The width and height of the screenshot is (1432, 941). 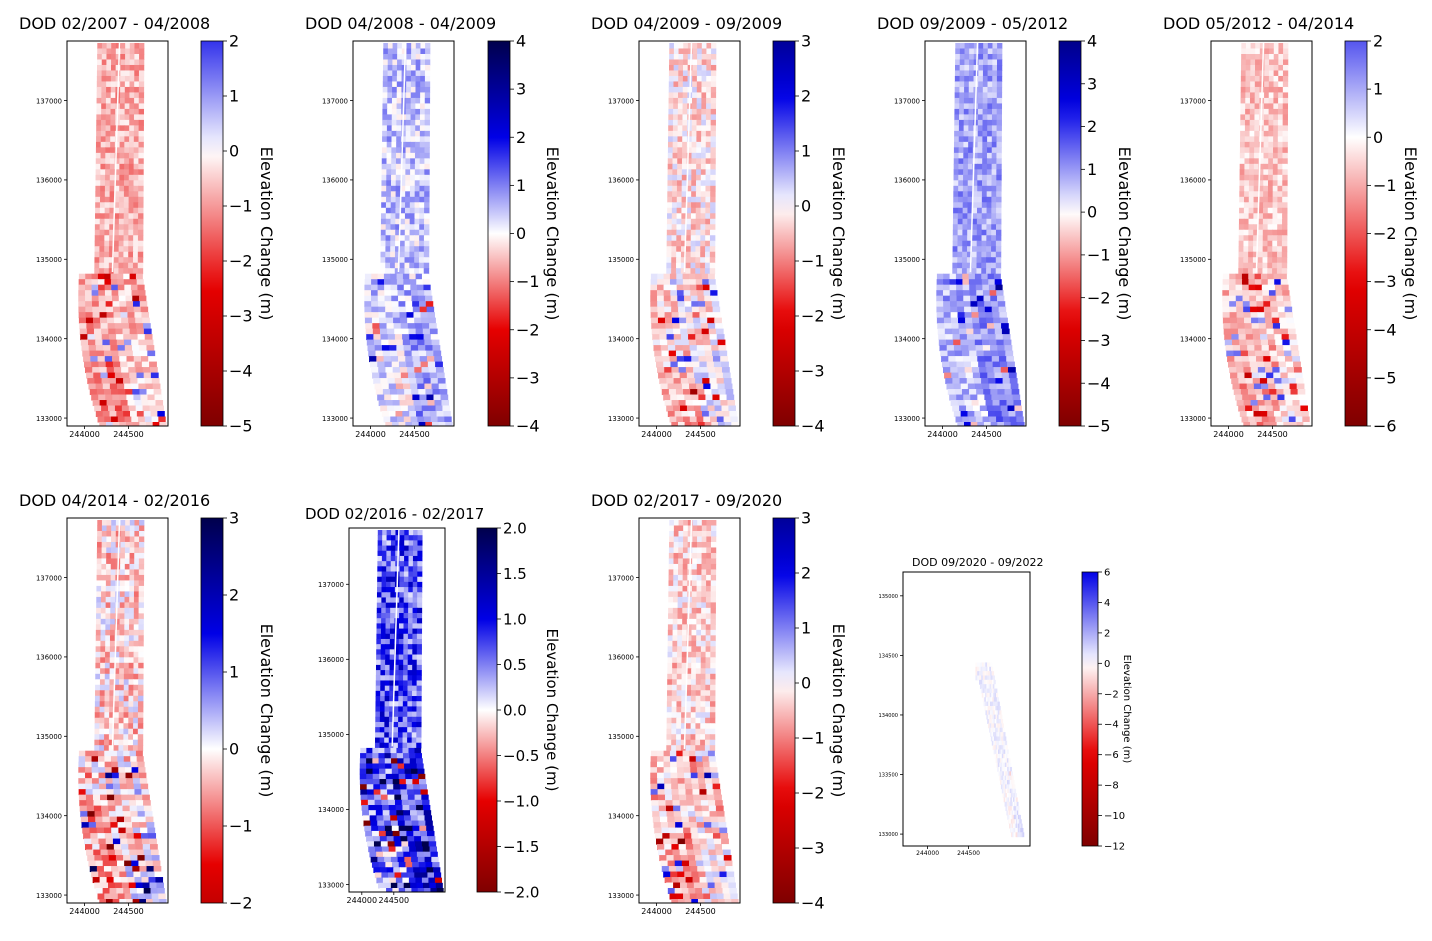 What do you see at coordinates (521, 233) in the screenshot?
I see `colorbar-tick-label: 0` at bounding box center [521, 233].